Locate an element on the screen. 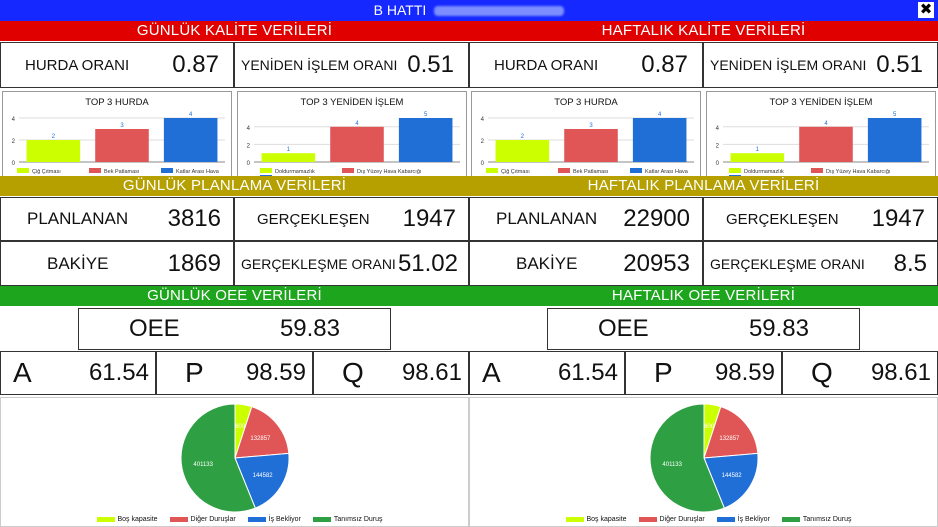  daily-rework-label: YENİDEN İŞLEM ORANI is located at coordinates (319, 65).